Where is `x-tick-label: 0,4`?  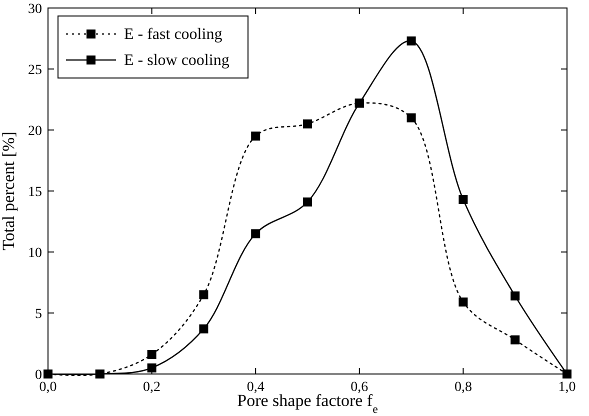
x-tick-label: 0,4 is located at coordinates (255, 387).